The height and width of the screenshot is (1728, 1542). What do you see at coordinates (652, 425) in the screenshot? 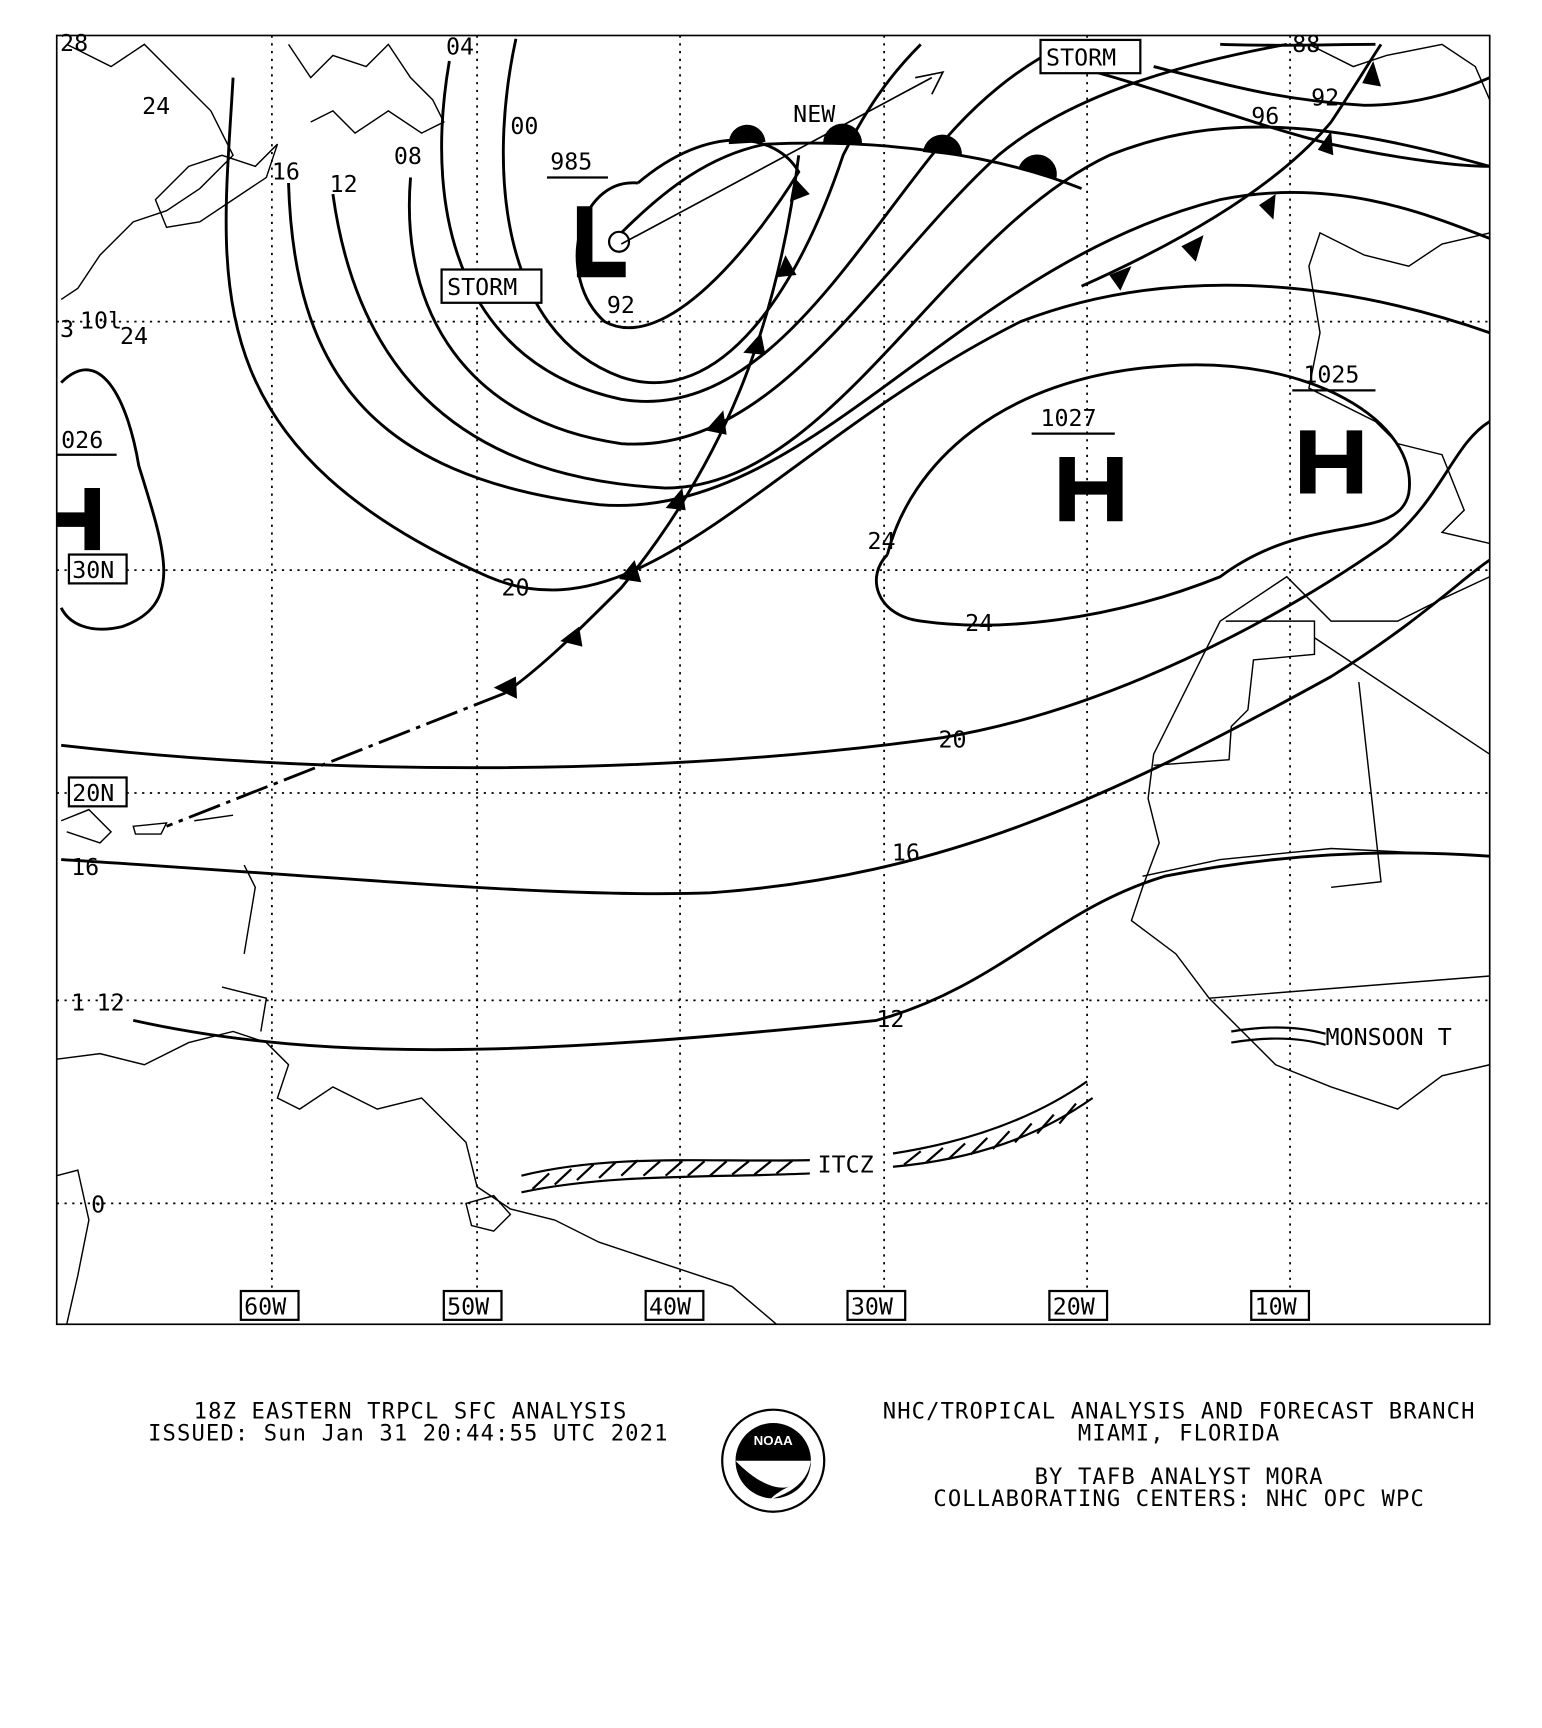
I see `cold-front` at bounding box center [652, 425].